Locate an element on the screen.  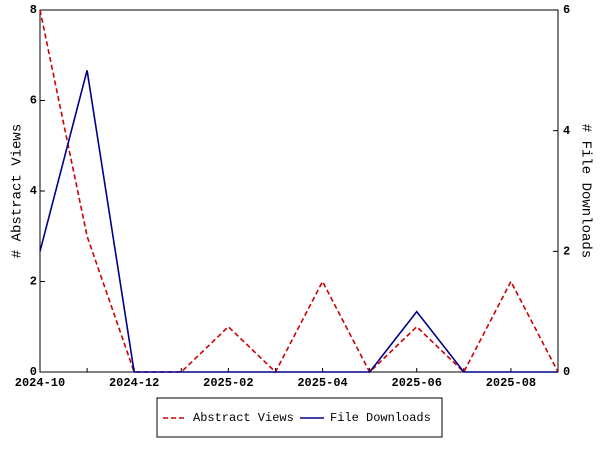
y2-tick-label: 4 is located at coordinates (566, 131).